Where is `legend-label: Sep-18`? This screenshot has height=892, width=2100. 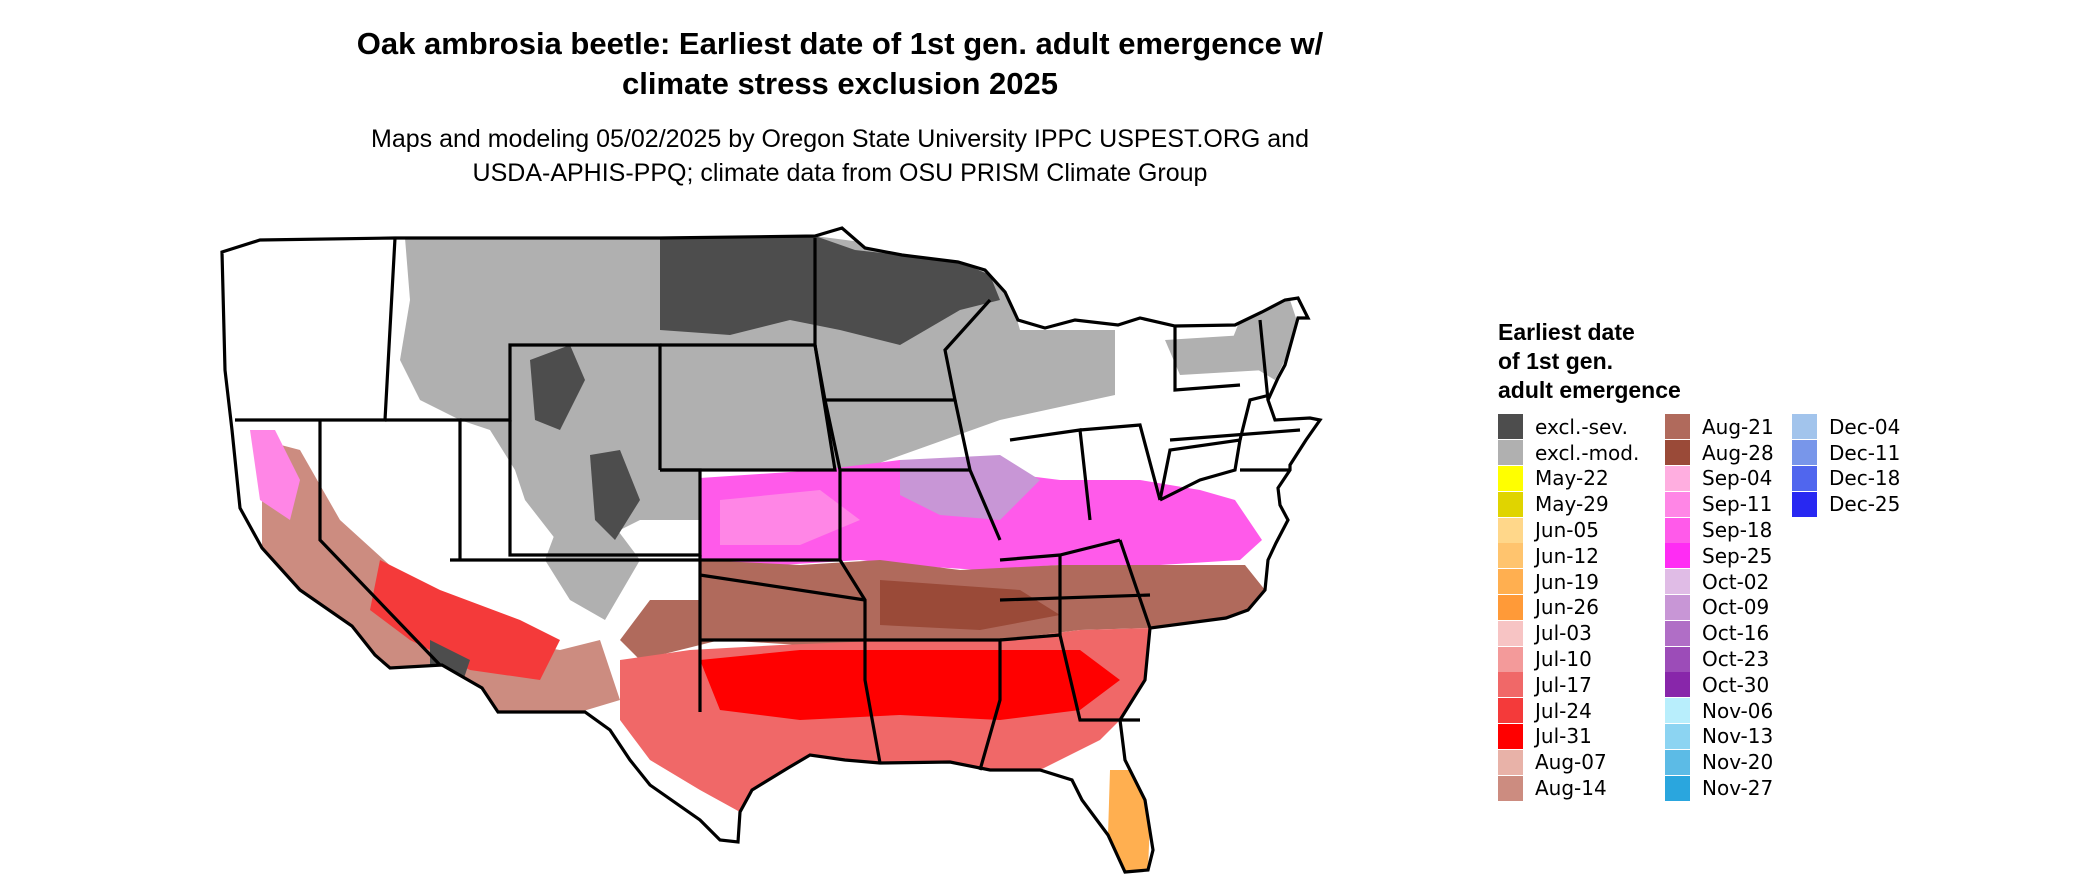
legend-label: Sep-18 is located at coordinates (1737, 530).